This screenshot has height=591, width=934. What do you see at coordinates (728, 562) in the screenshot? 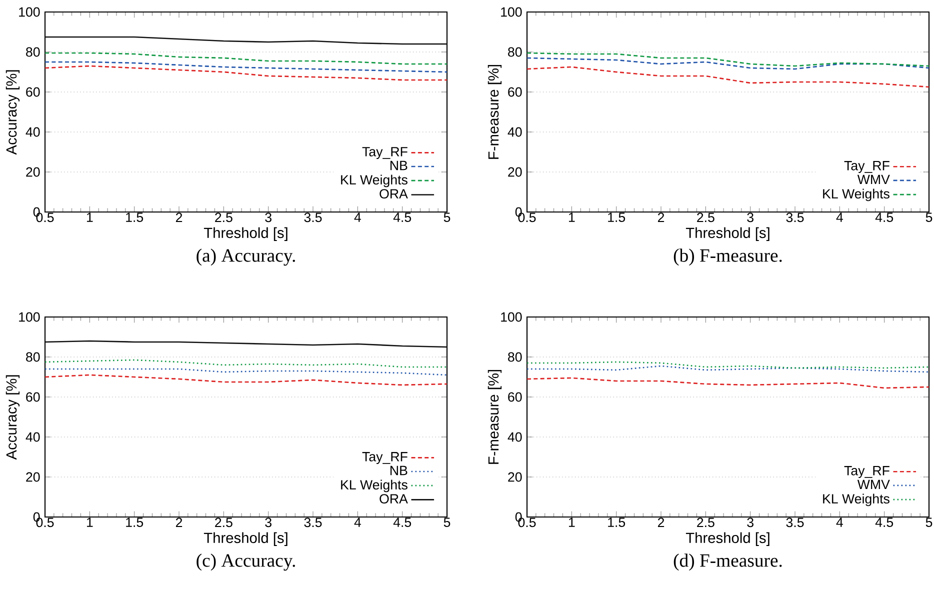
I see `text: (d) F-measure.` at bounding box center [728, 562].